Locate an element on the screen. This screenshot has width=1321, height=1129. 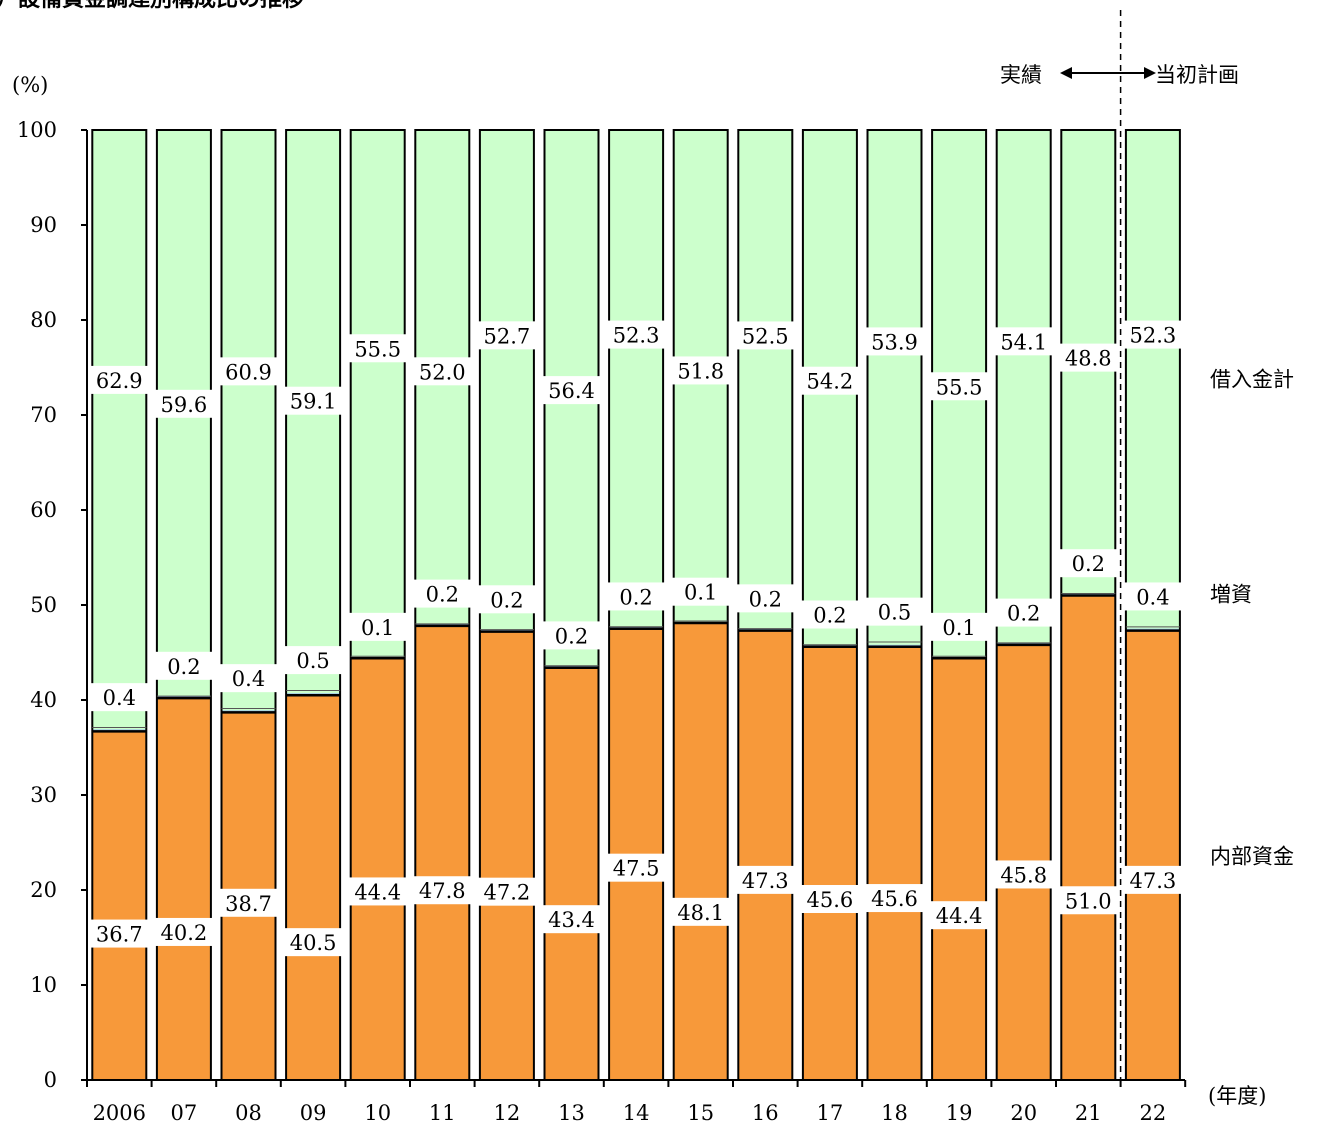
data-label-internal-funds: 48.1 is located at coordinates (700, 913).